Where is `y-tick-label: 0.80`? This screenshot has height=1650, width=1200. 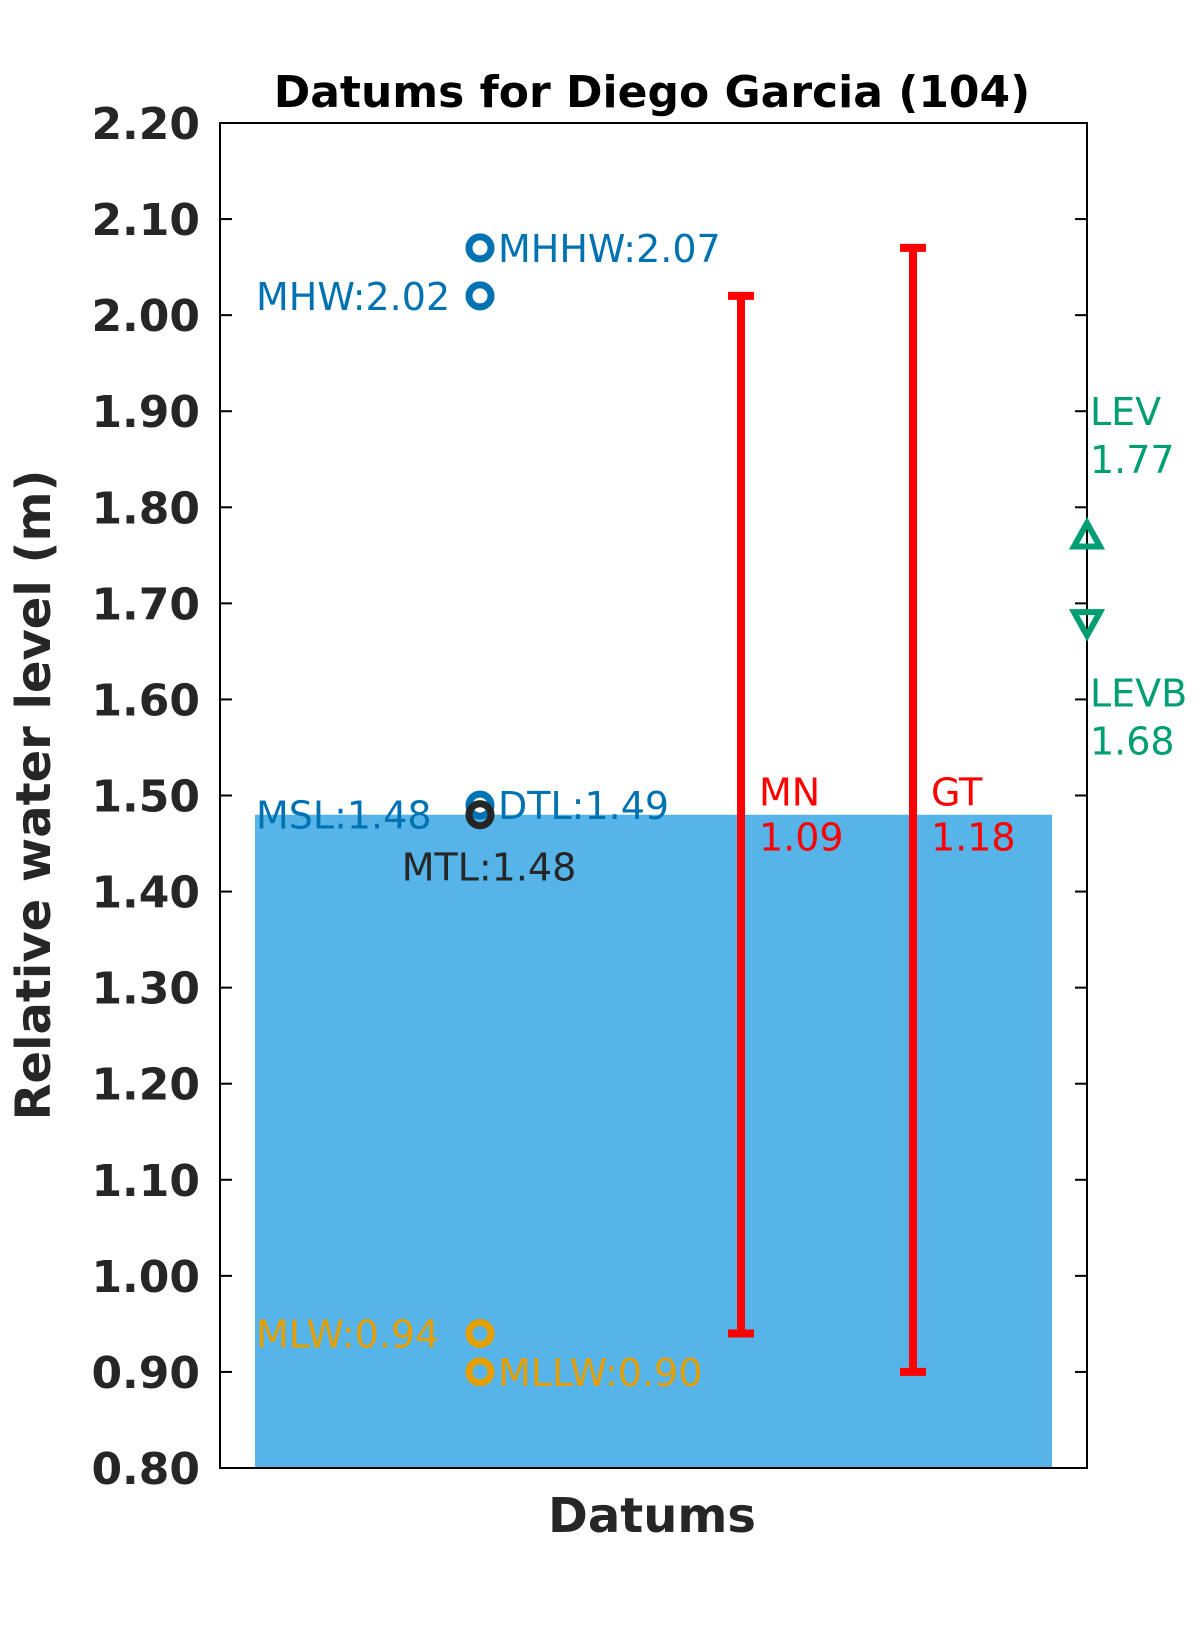 y-tick-label: 0.80 is located at coordinates (145, 1469).